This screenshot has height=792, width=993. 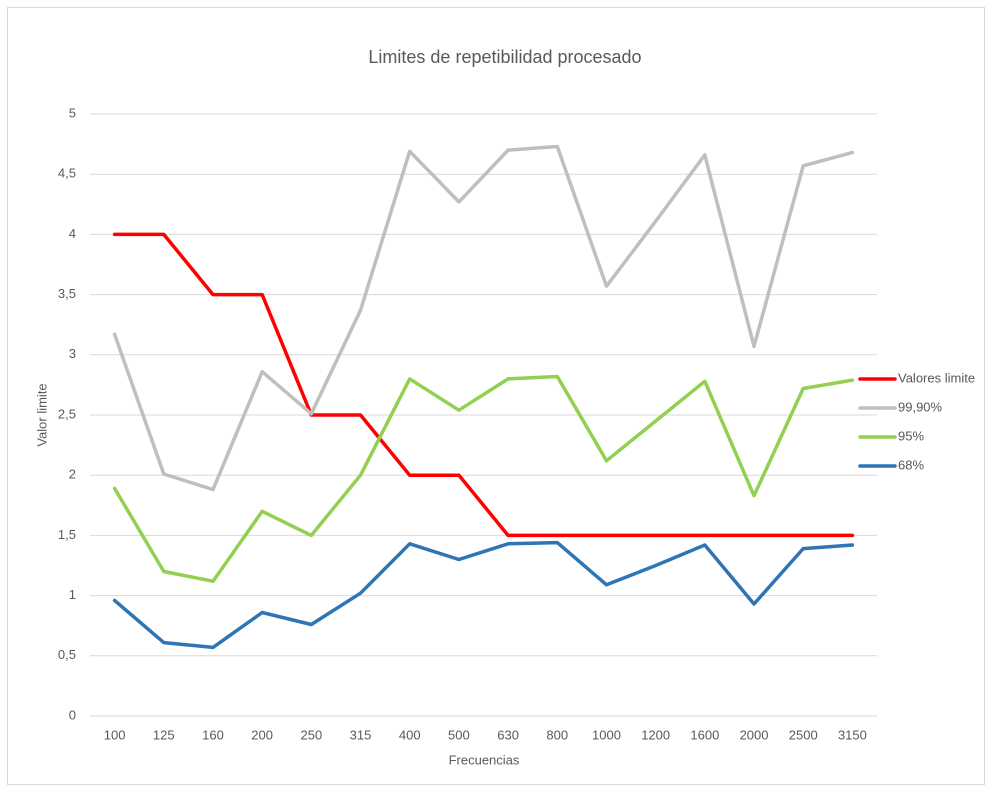 What do you see at coordinates (504, 57) in the screenshot?
I see `chart-title: Limites de repetibilidad procesado` at bounding box center [504, 57].